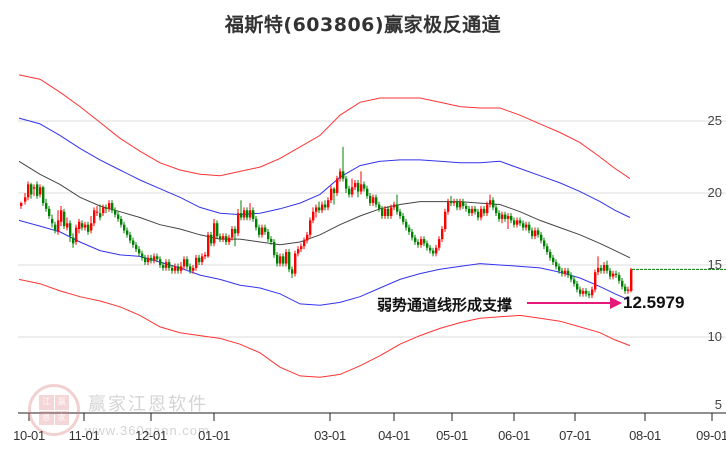  What do you see at coordinates (84, 435) in the screenshot?
I see `x-tick-label: 11-01` at bounding box center [84, 435].